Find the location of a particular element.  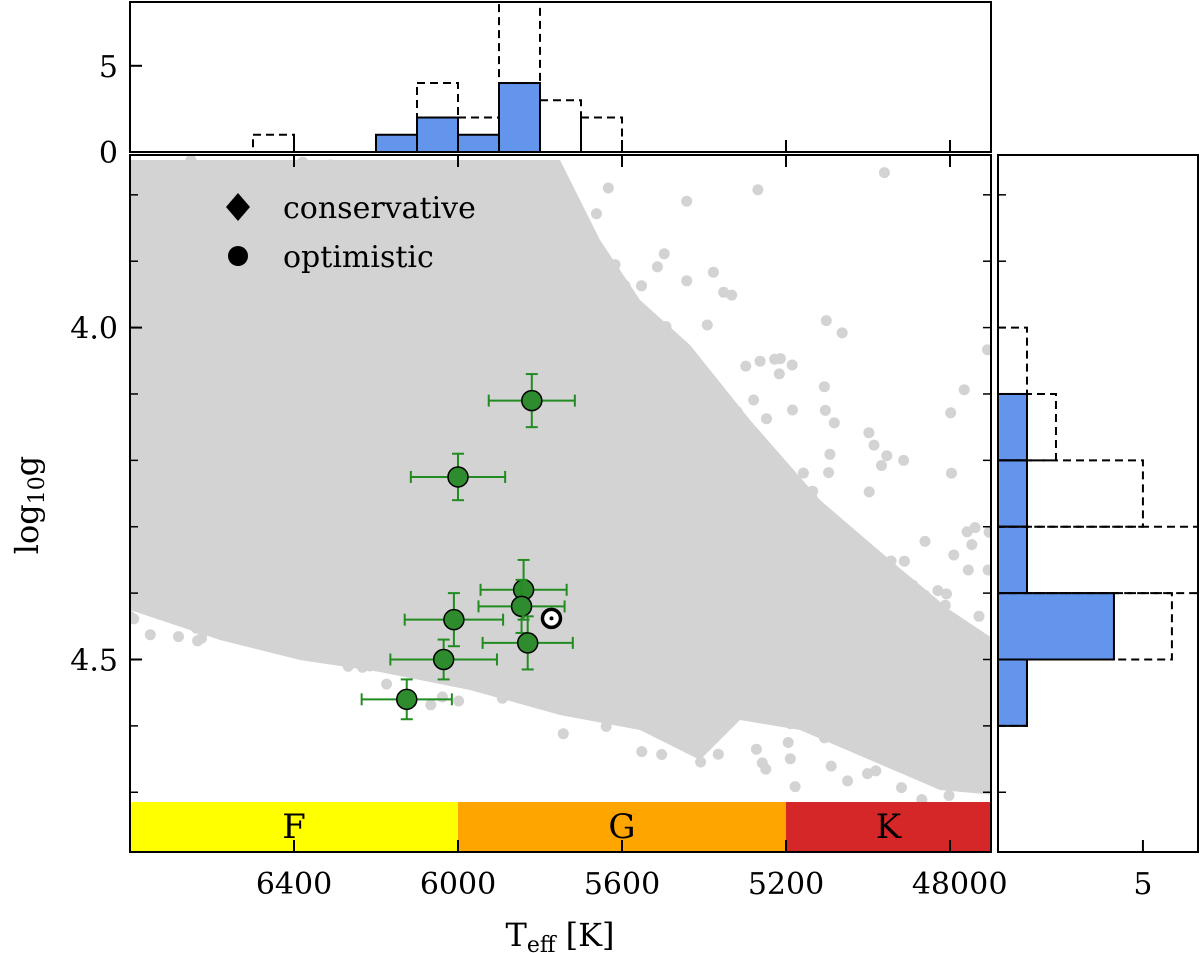

right-x-tick-label: 5 is located at coordinates (1142, 884).